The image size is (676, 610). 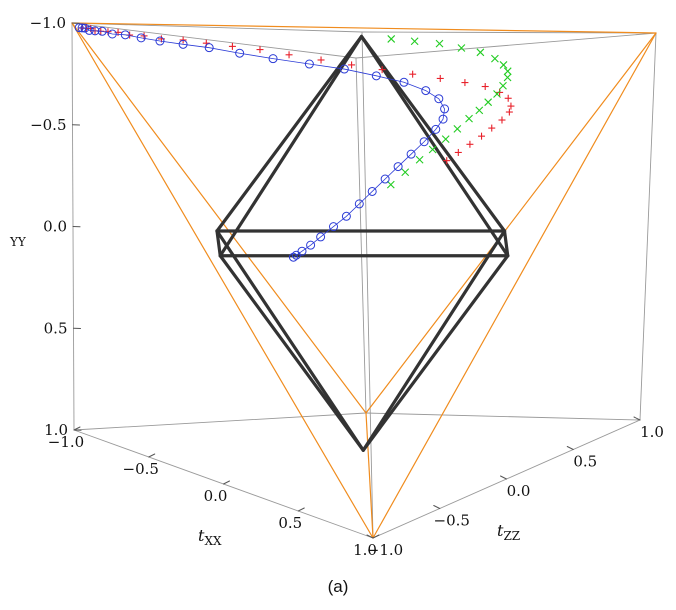 What do you see at coordinates (290, 523) in the screenshot?
I see `txx-tick-label: 0.5` at bounding box center [290, 523].